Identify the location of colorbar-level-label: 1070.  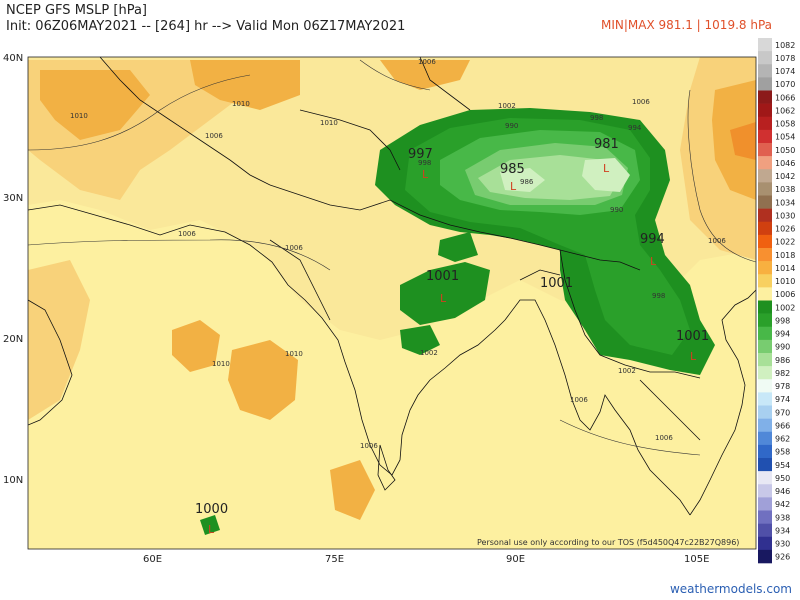
(785, 84).